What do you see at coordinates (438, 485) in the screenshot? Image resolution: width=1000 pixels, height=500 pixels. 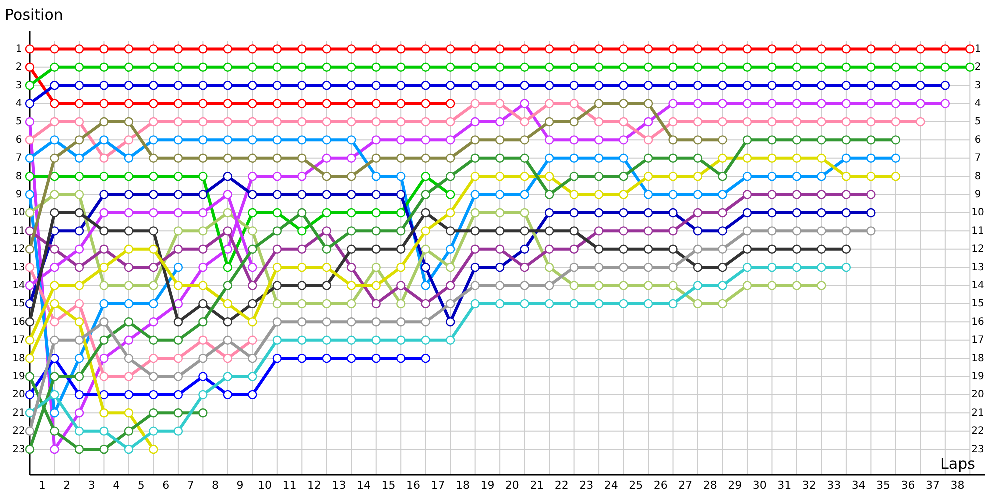 I see `x-tick-label: 17` at bounding box center [438, 485].